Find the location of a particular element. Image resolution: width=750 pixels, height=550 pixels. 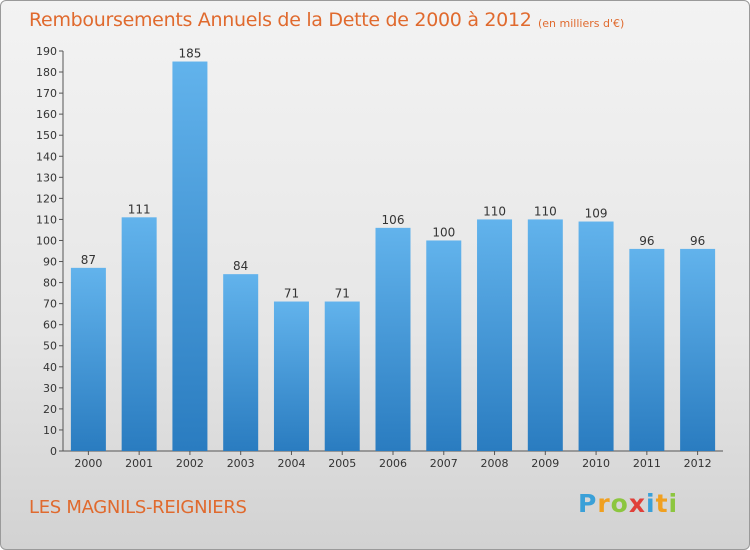

bar-2012 is located at coordinates (698, 349).